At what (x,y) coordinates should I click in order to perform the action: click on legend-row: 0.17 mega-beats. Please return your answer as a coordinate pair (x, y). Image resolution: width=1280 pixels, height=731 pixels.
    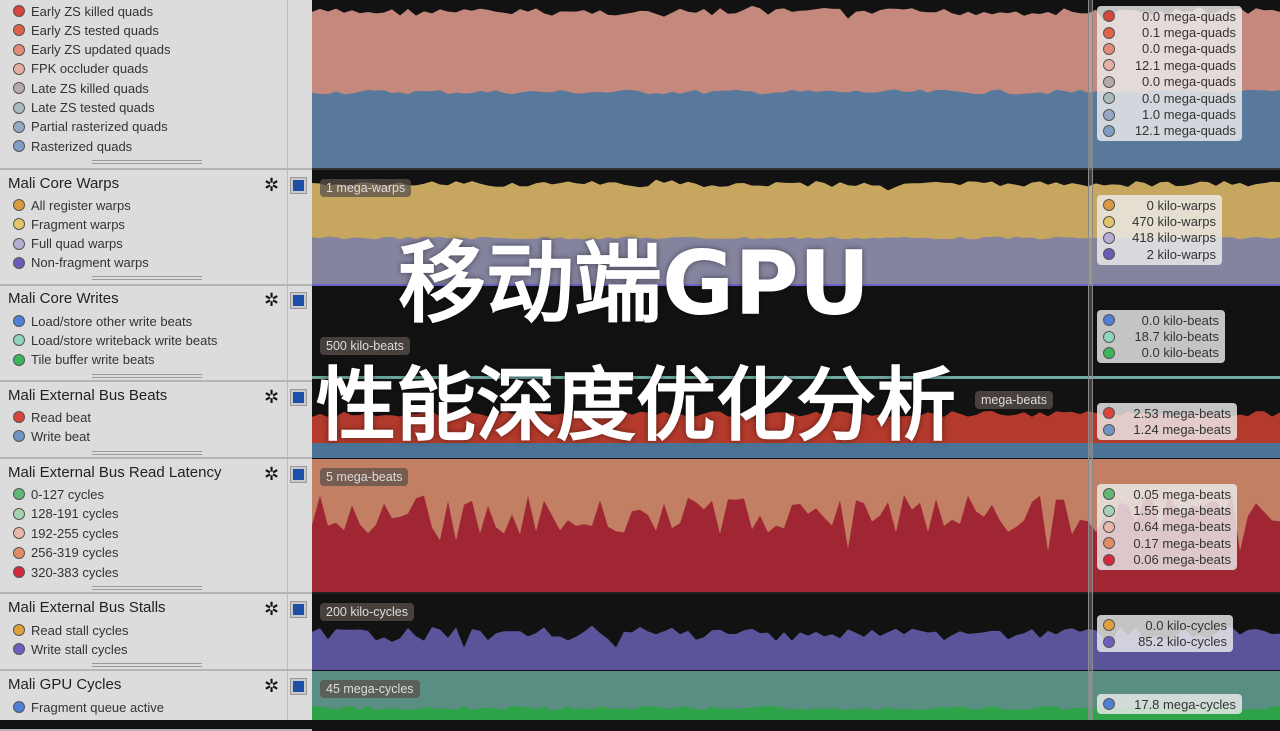
    Looking at the image, I should click on (1167, 543).